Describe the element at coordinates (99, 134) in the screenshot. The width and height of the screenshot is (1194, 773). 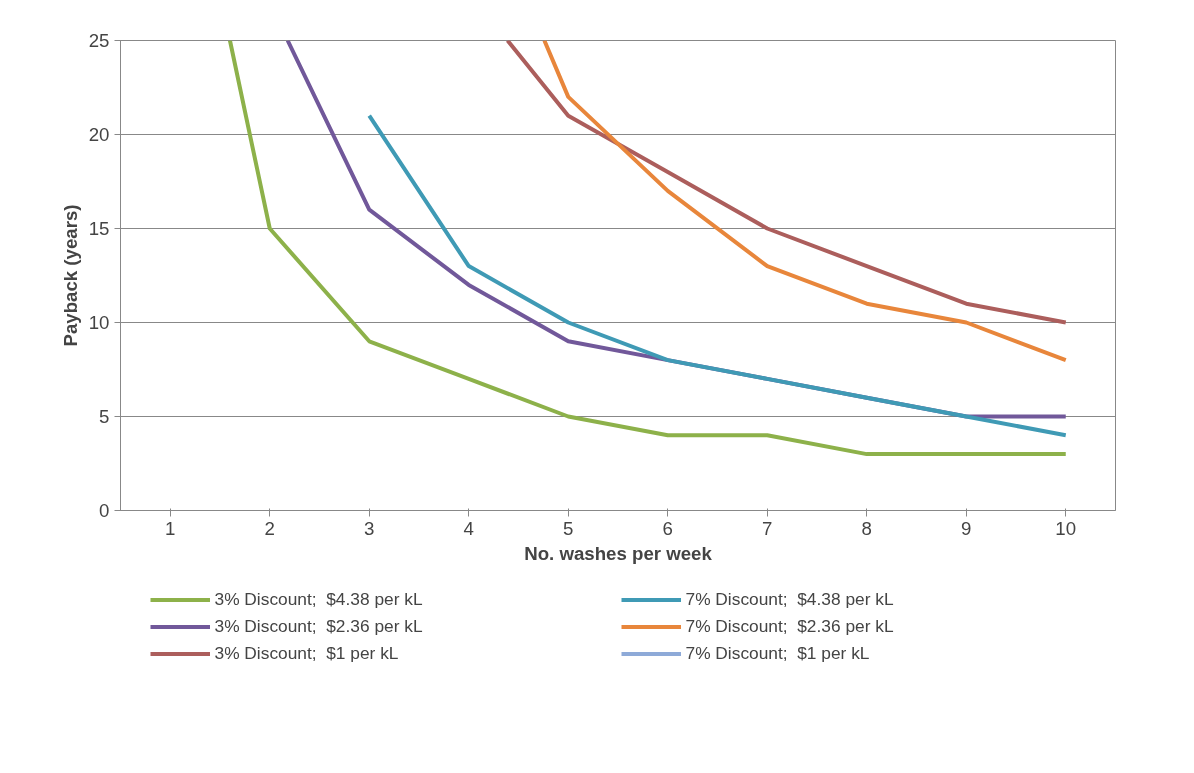
I see `y-tick-label: 20` at that location.